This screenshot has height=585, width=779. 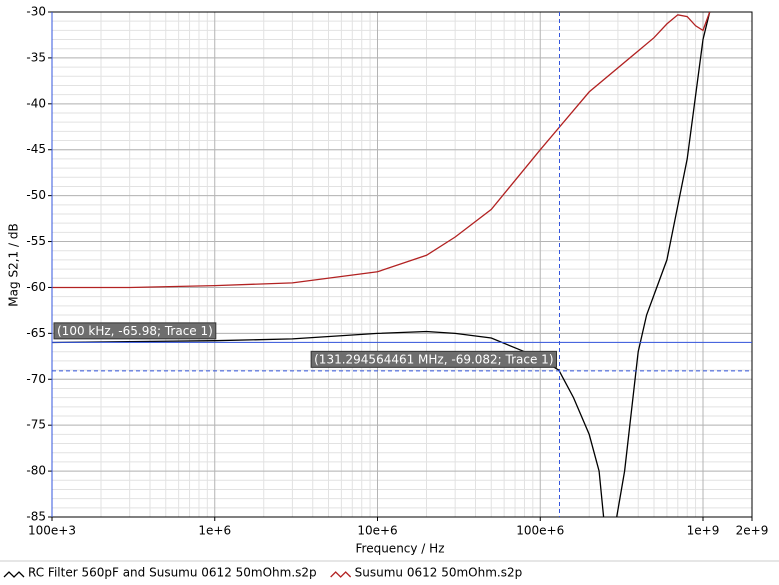 I want to click on y-tick-label: -80, so click(x=36, y=471).